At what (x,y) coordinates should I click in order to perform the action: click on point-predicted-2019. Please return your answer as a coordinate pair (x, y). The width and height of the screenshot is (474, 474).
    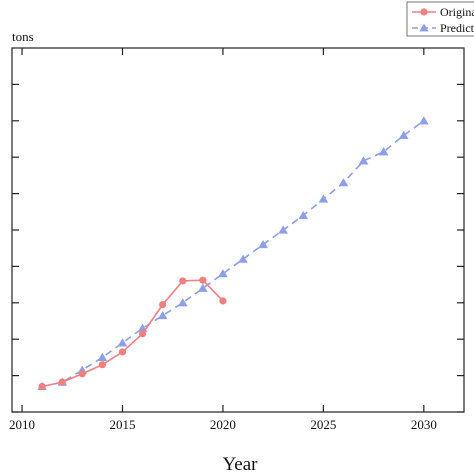
    Looking at the image, I should click on (203, 287).